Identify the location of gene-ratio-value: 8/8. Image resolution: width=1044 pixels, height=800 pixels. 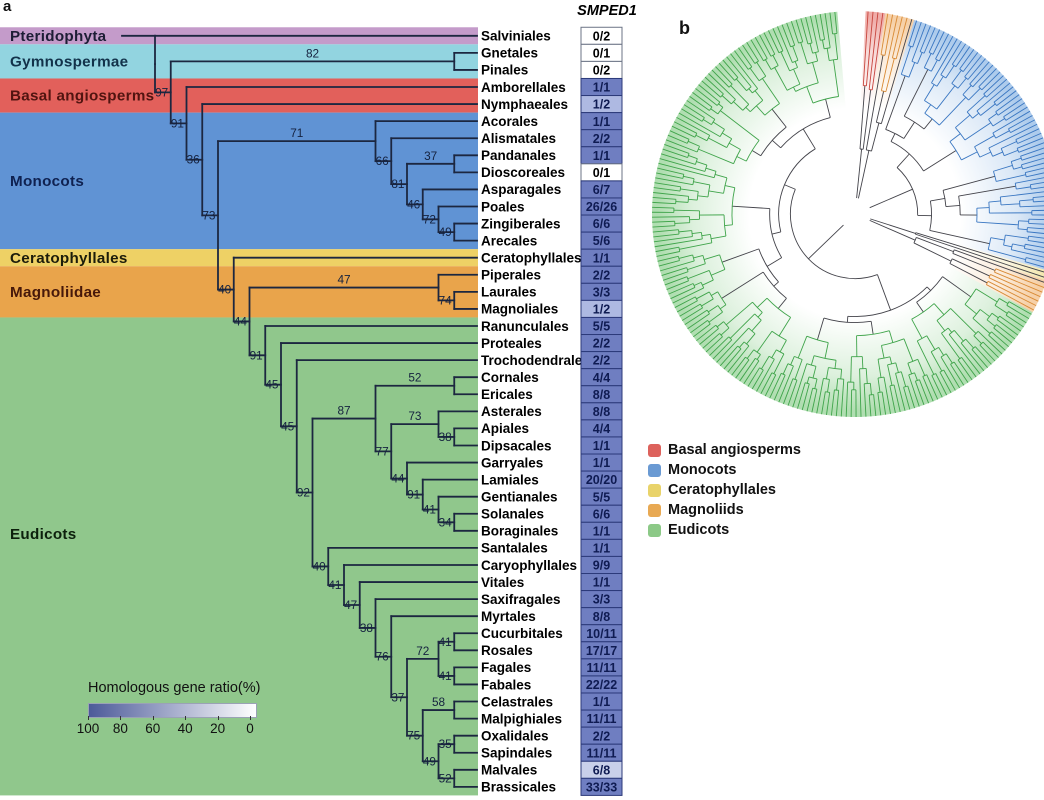
(601, 395).